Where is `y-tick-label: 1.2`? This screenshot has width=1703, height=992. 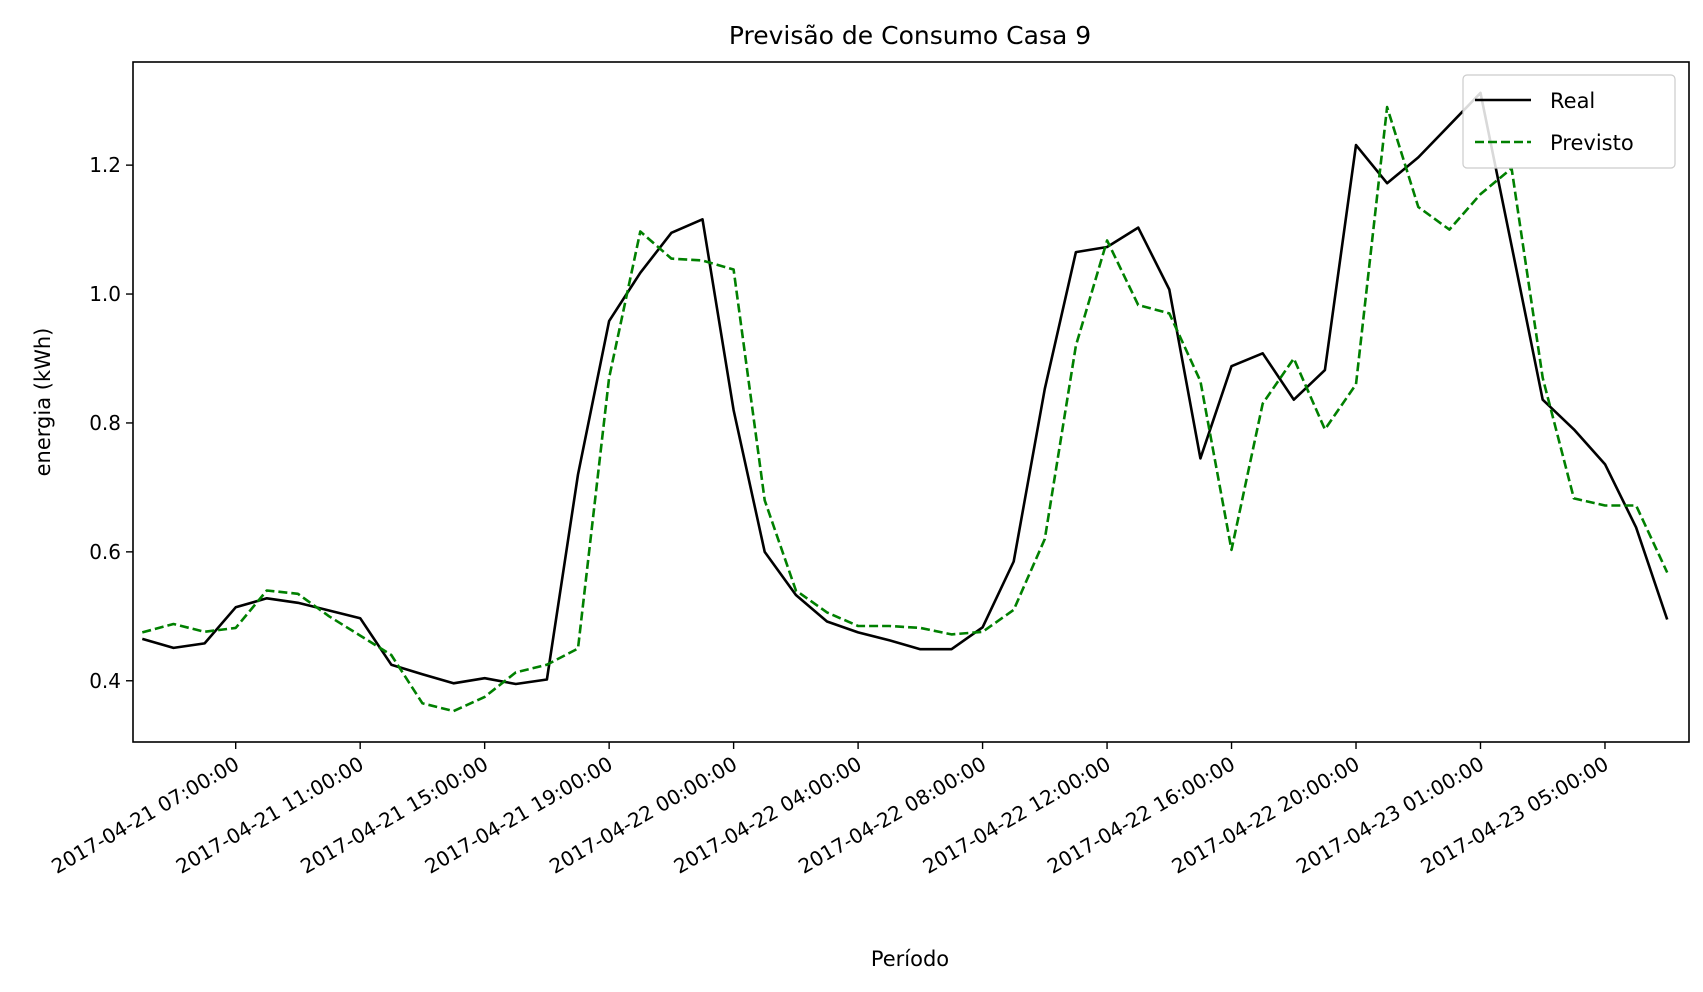
y-tick-label: 1.2 is located at coordinates (105, 165).